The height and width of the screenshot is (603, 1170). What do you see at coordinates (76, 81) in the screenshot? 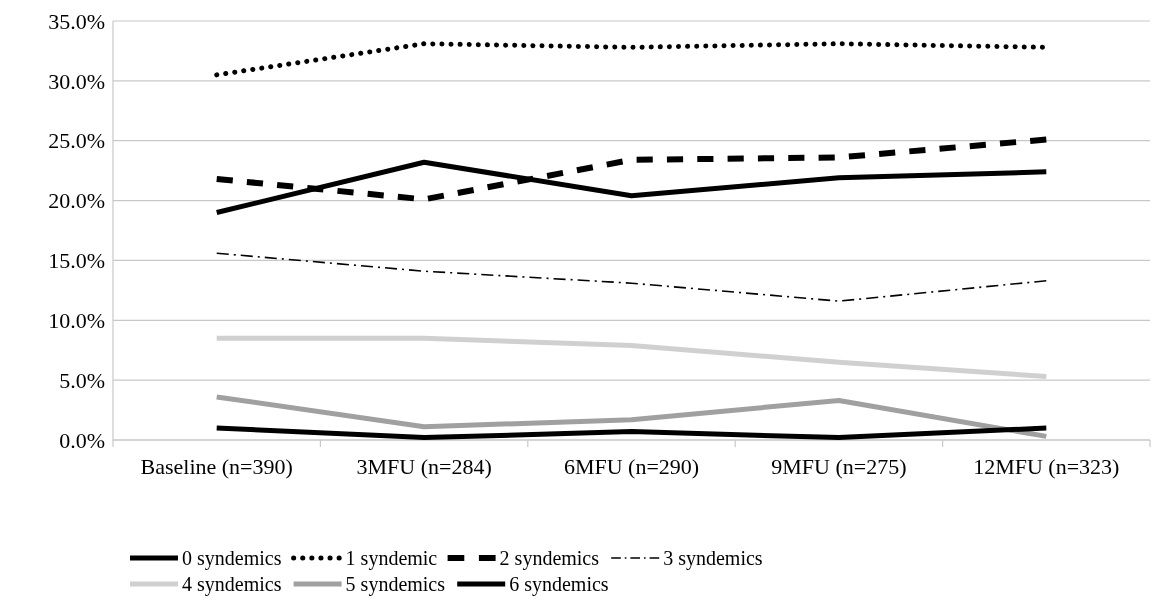
I see `y-tick-label: 30.0%` at bounding box center [76, 81].